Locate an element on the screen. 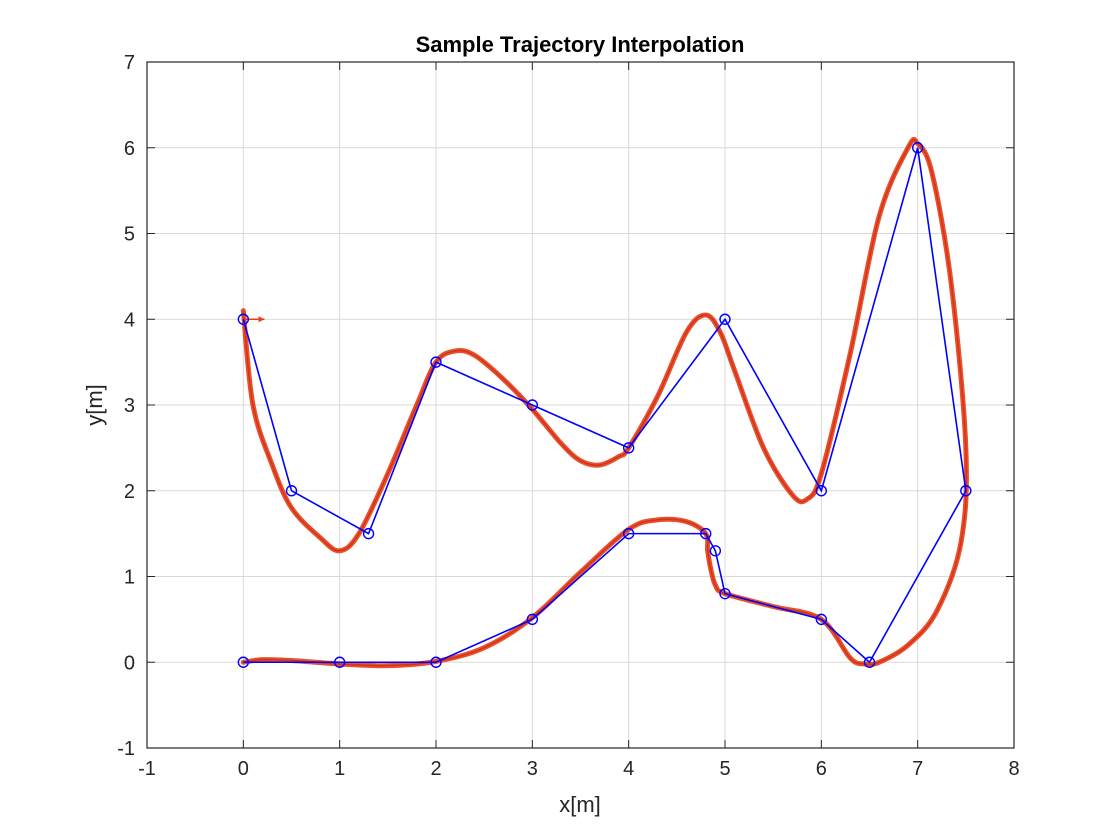 The width and height of the screenshot is (1120, 840). y-tick-label: 0 is located at coordinates (129, 663).